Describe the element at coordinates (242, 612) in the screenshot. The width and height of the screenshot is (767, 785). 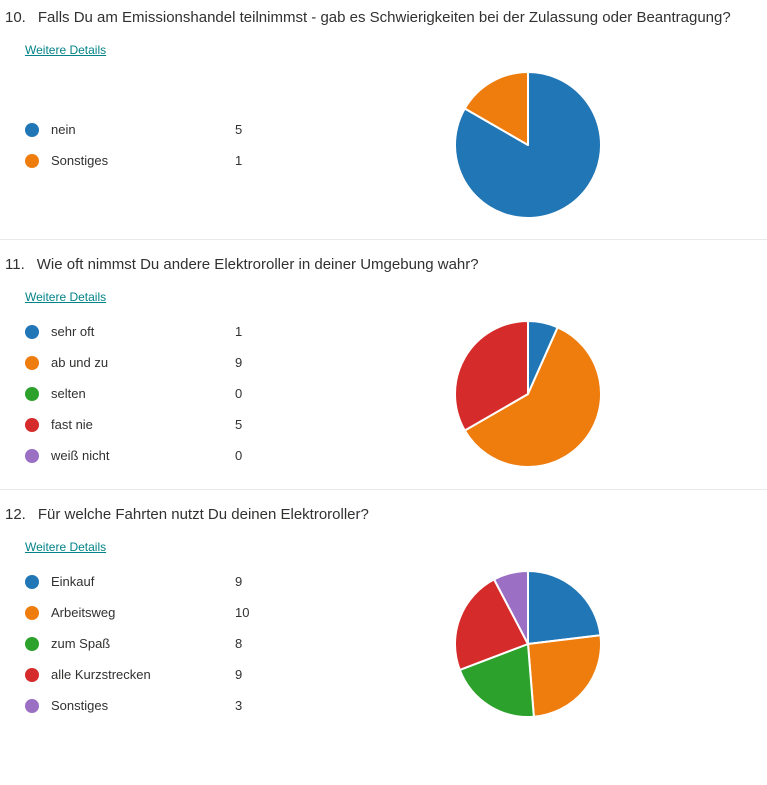
I see `legend-value: 10` at that location.